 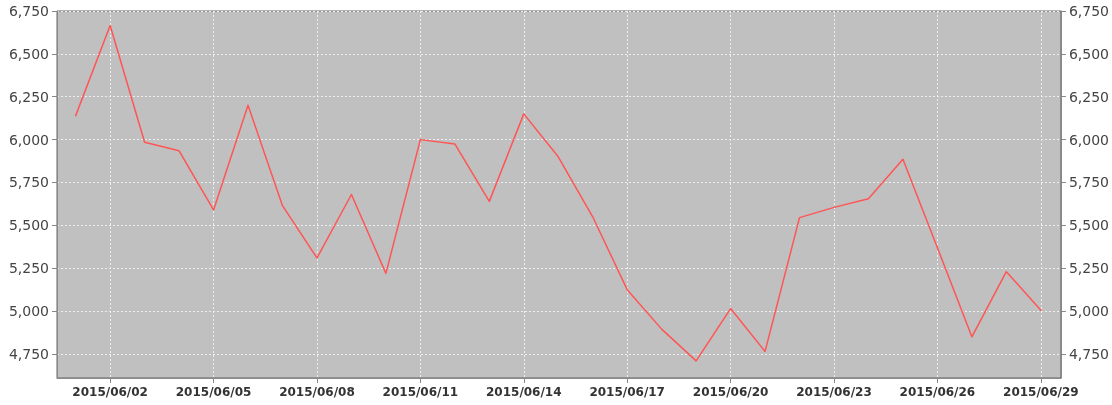 What do you see at coordinates (730, 392) in the screenshot?
I see `x-tick-label: 2015/06/20` at bounding box center [730, 392].